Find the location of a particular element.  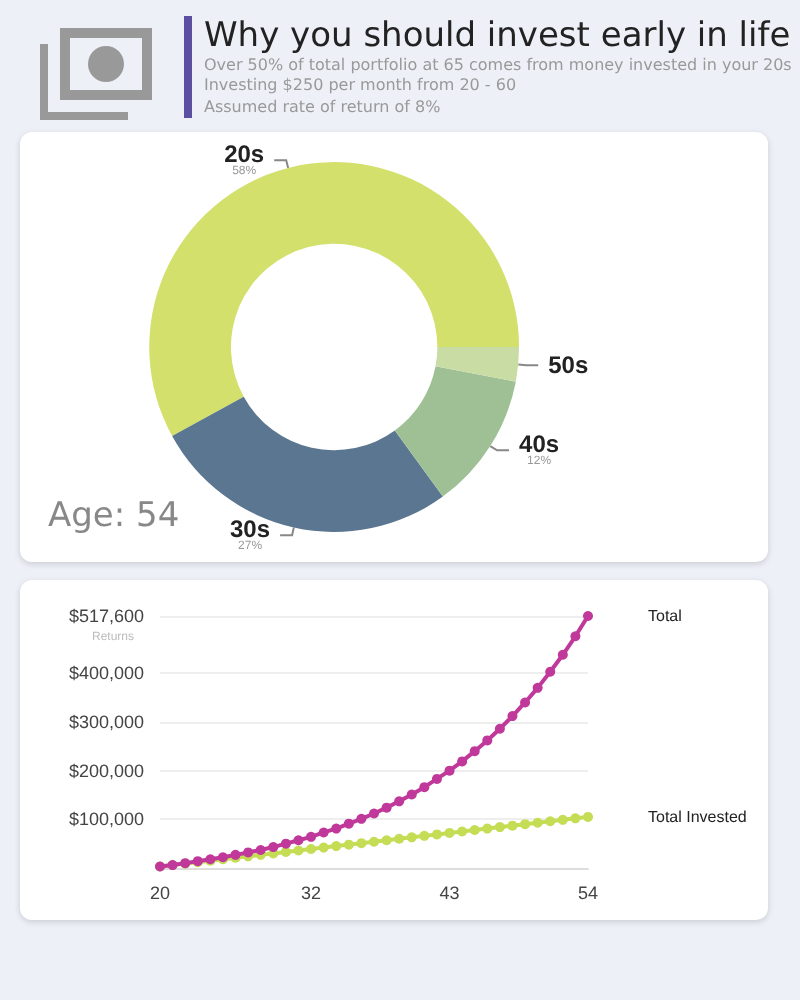

y-tick-label: $200,000 is located at coordinates (106, 770).